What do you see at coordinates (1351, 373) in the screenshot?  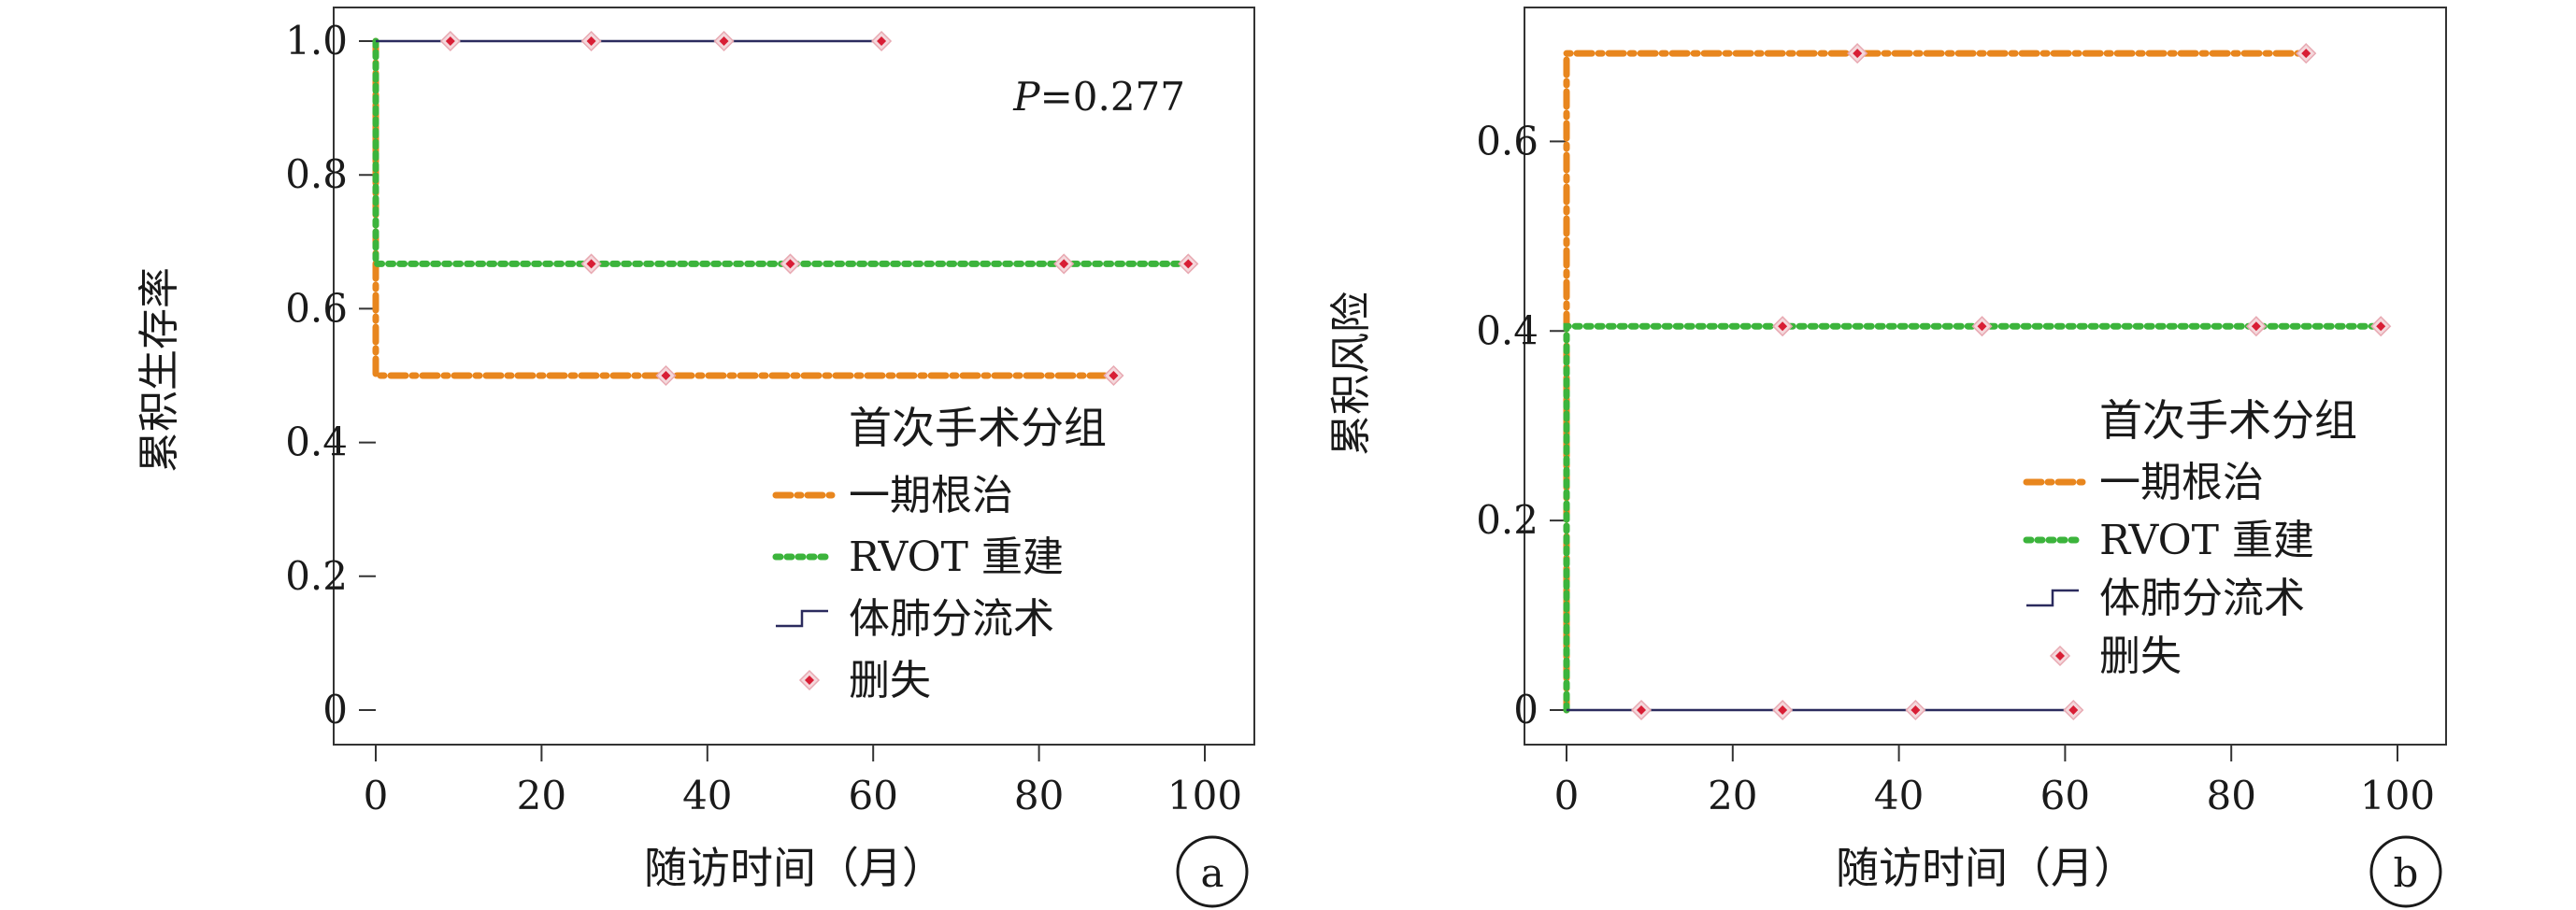 I see `y-axis-label: 累积风险` at bounding box center [1351, 373].